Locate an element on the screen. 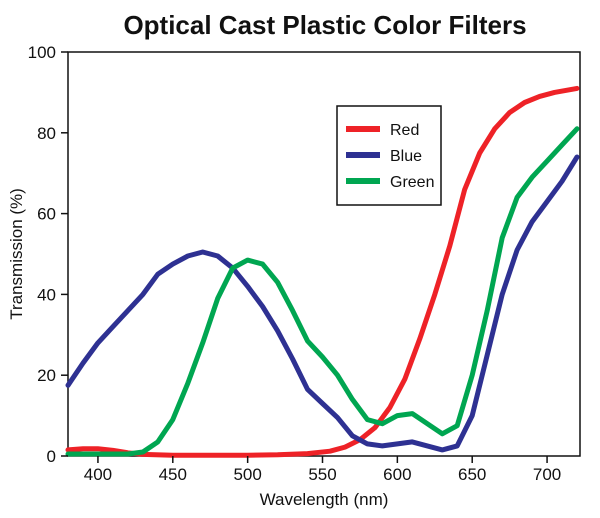  y-tick-label: 100 is located at coordinates (42, 52).